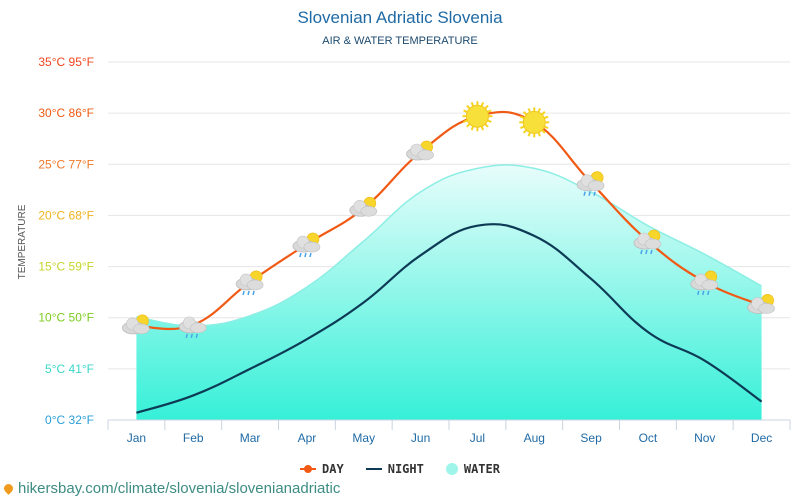 This screenshot has width=800, height=500. Describe the element at coordinates (648, 438) in the screenshot. I see `x-tick-label: Oct` at that location.